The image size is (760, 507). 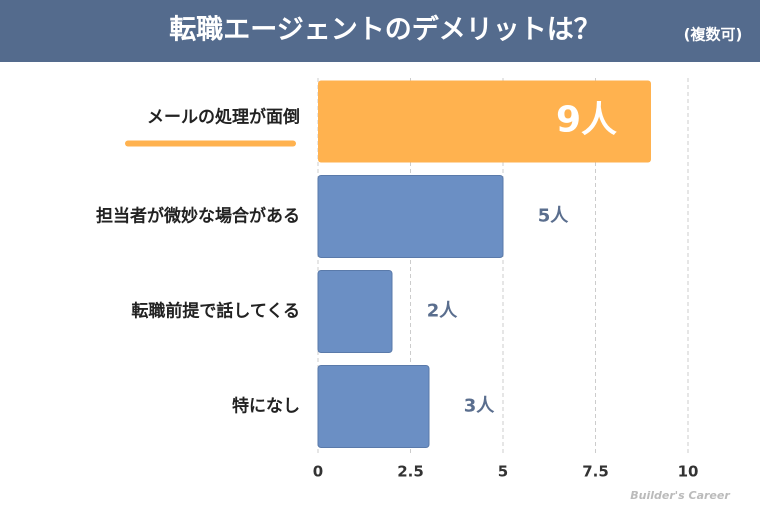 I want to click on header-bar, so click(x=380, y=31).